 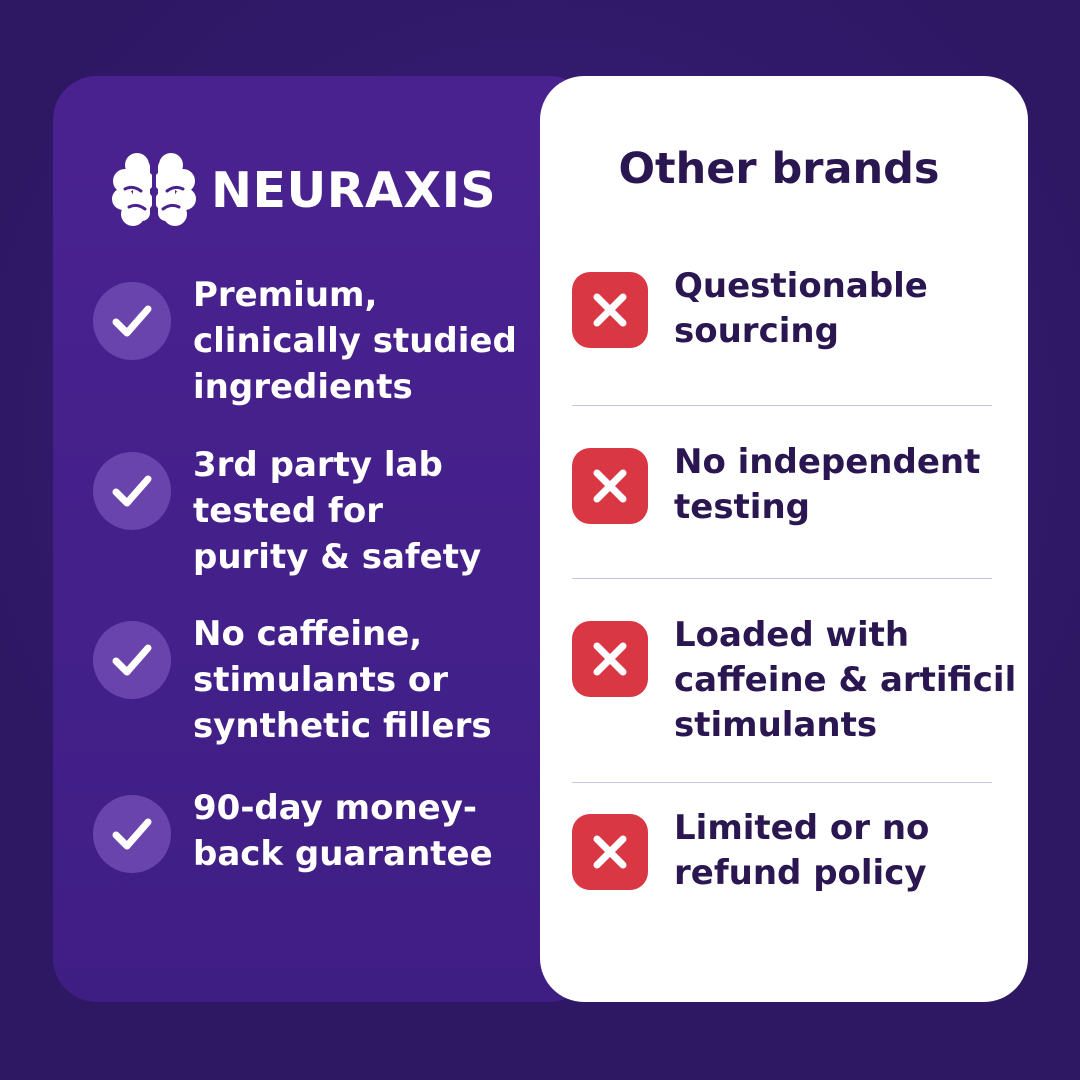 I want to click on pro-text: 3rd party lab tested for purity & safety, so click(x=358, y=511).